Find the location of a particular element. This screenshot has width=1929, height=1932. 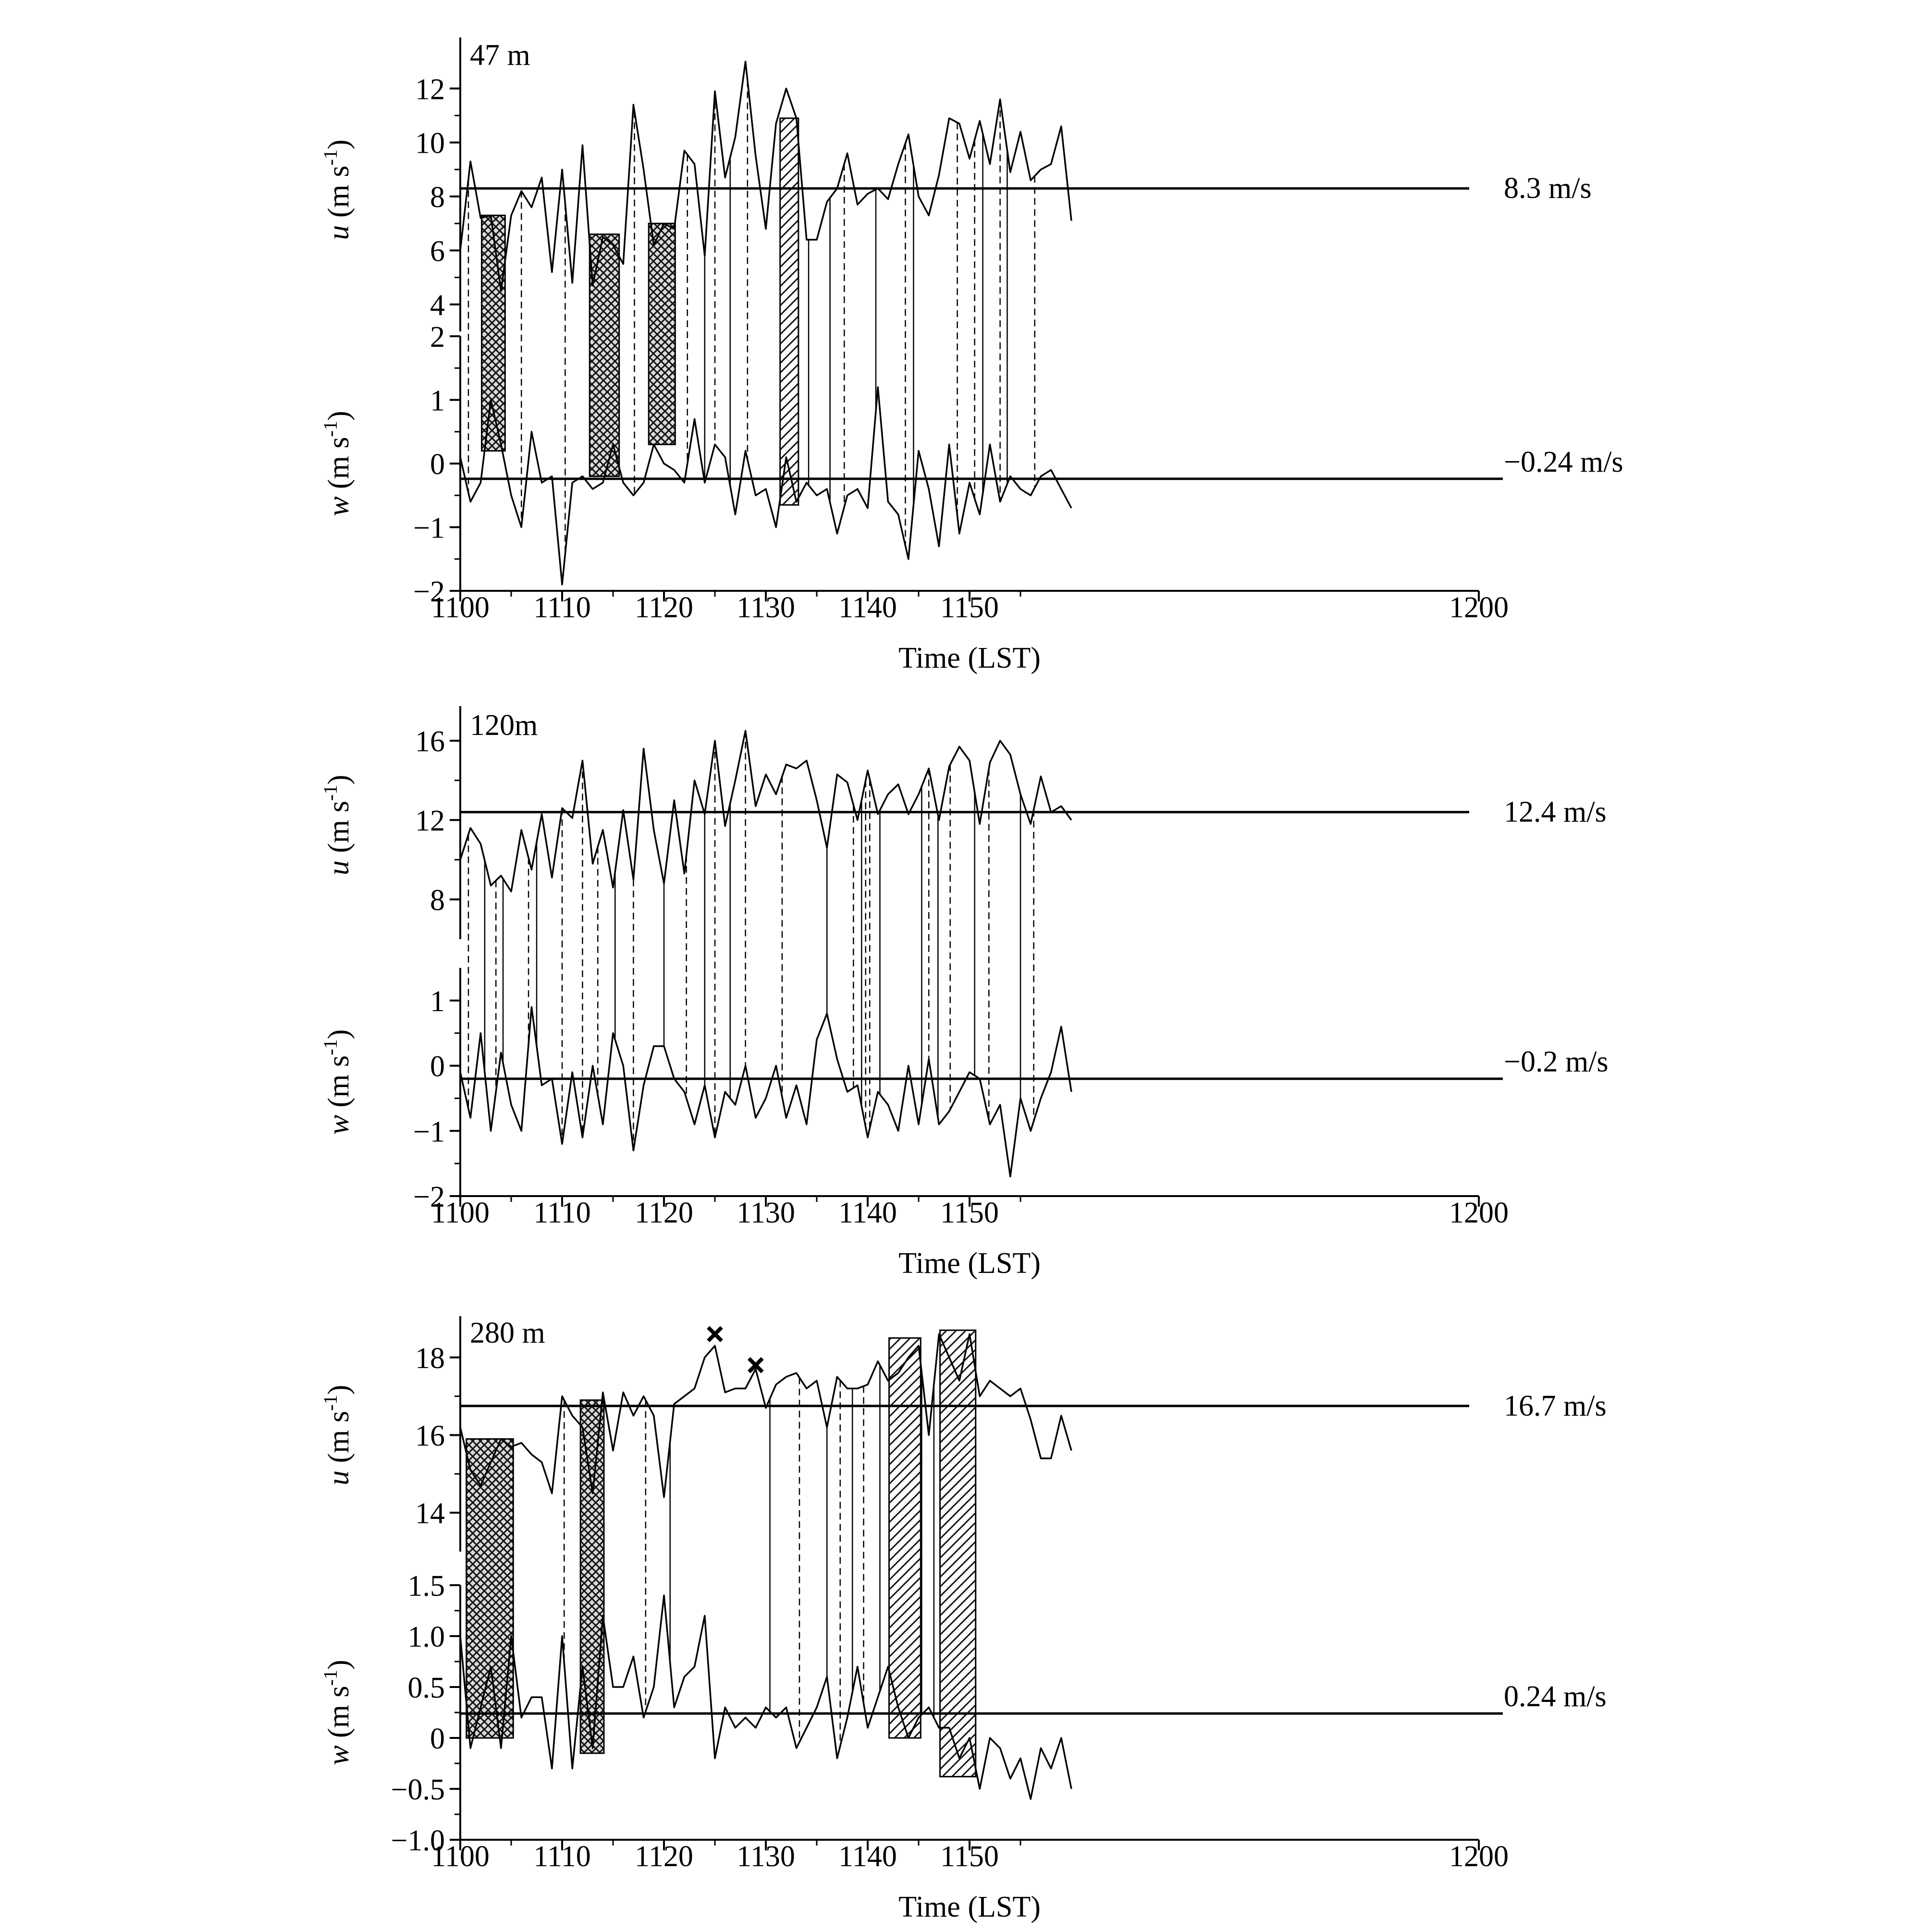

w-tick-label: 2 is located at coordinates (437, 337).